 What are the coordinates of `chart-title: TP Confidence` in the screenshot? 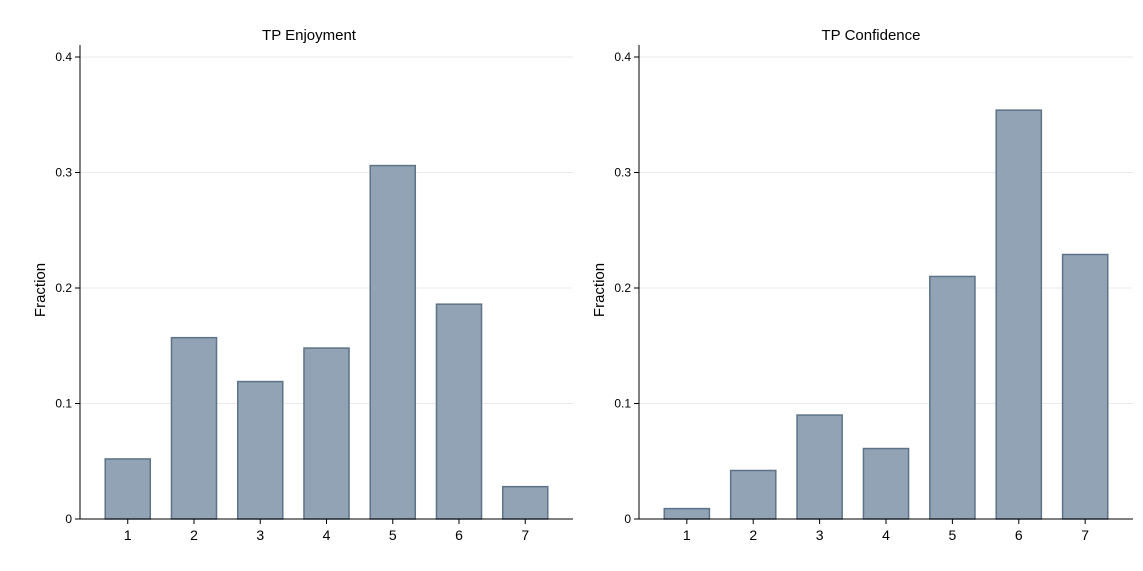 It's located at (871, 35).